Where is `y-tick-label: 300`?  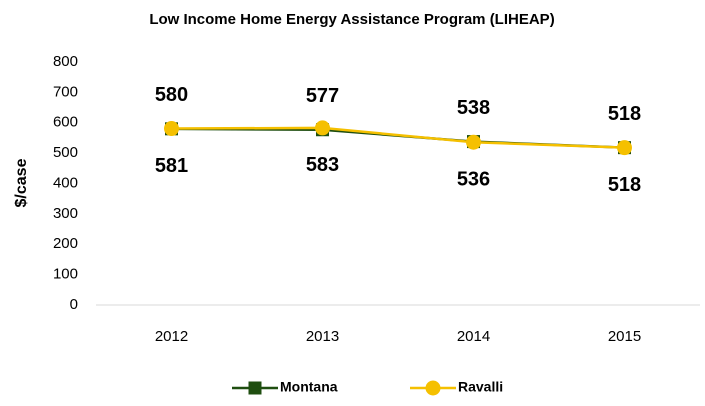
y-tick-label: 300 is located at coordinates (65, 213).